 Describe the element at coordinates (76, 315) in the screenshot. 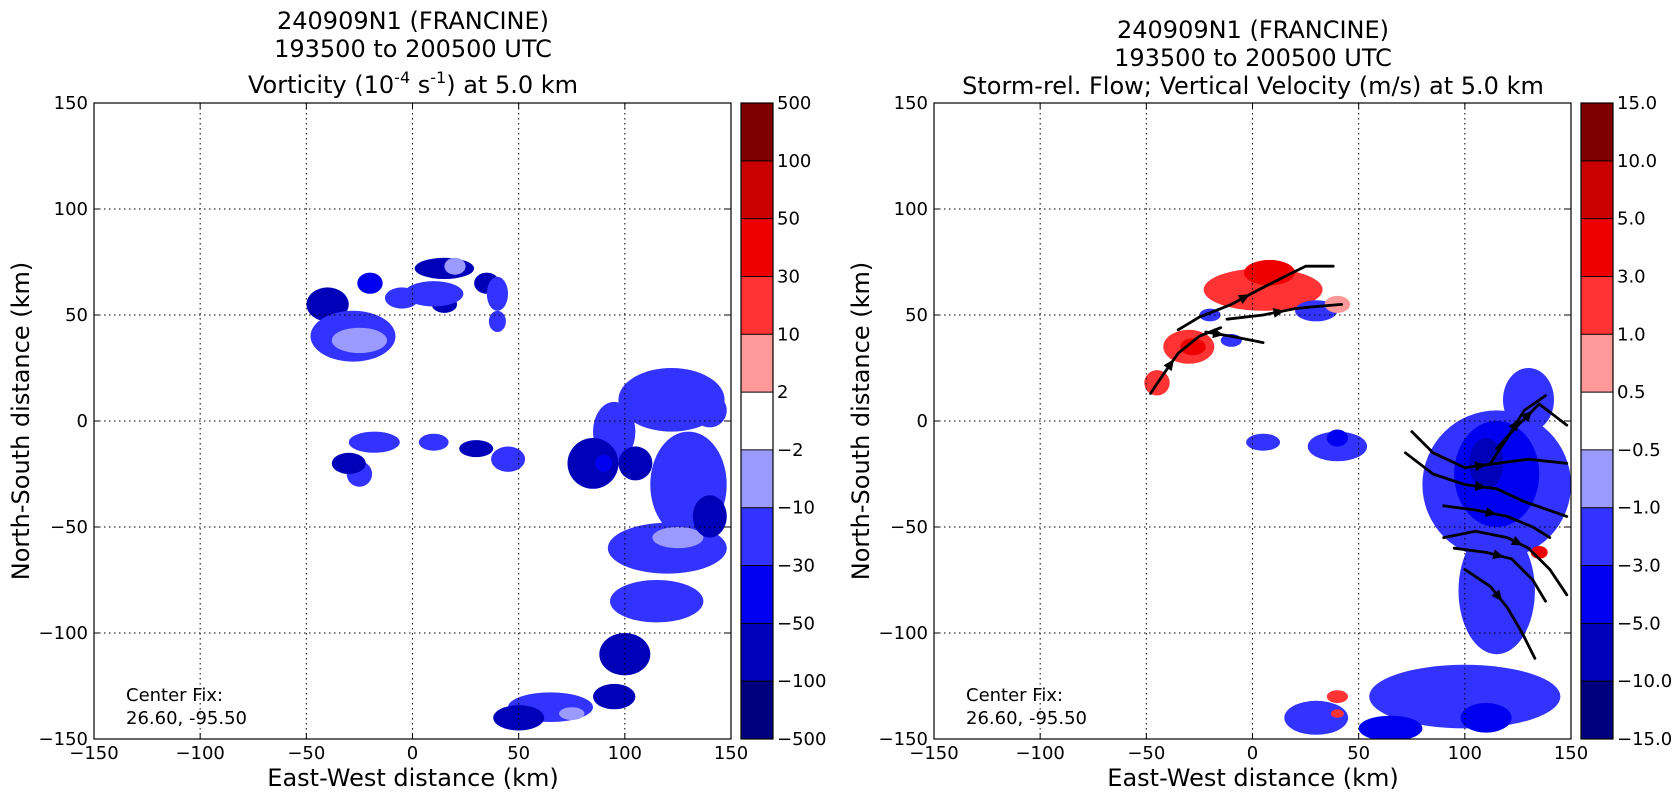

I see `vorticity-ytick-label: 50` at that location.